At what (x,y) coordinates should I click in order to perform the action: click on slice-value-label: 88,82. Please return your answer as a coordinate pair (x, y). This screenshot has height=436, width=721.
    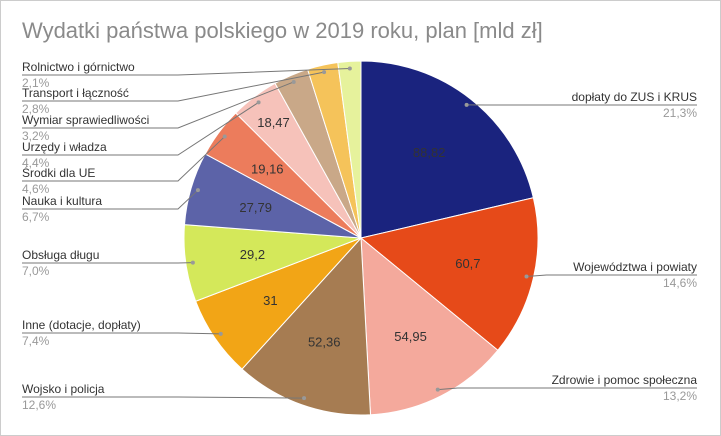
    Looking at the image, I should click on (429, 152).